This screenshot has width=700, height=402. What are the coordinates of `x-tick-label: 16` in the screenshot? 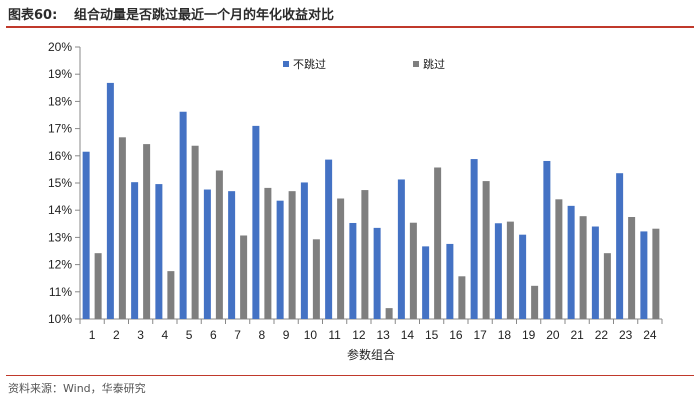 It's located at (456, 335).